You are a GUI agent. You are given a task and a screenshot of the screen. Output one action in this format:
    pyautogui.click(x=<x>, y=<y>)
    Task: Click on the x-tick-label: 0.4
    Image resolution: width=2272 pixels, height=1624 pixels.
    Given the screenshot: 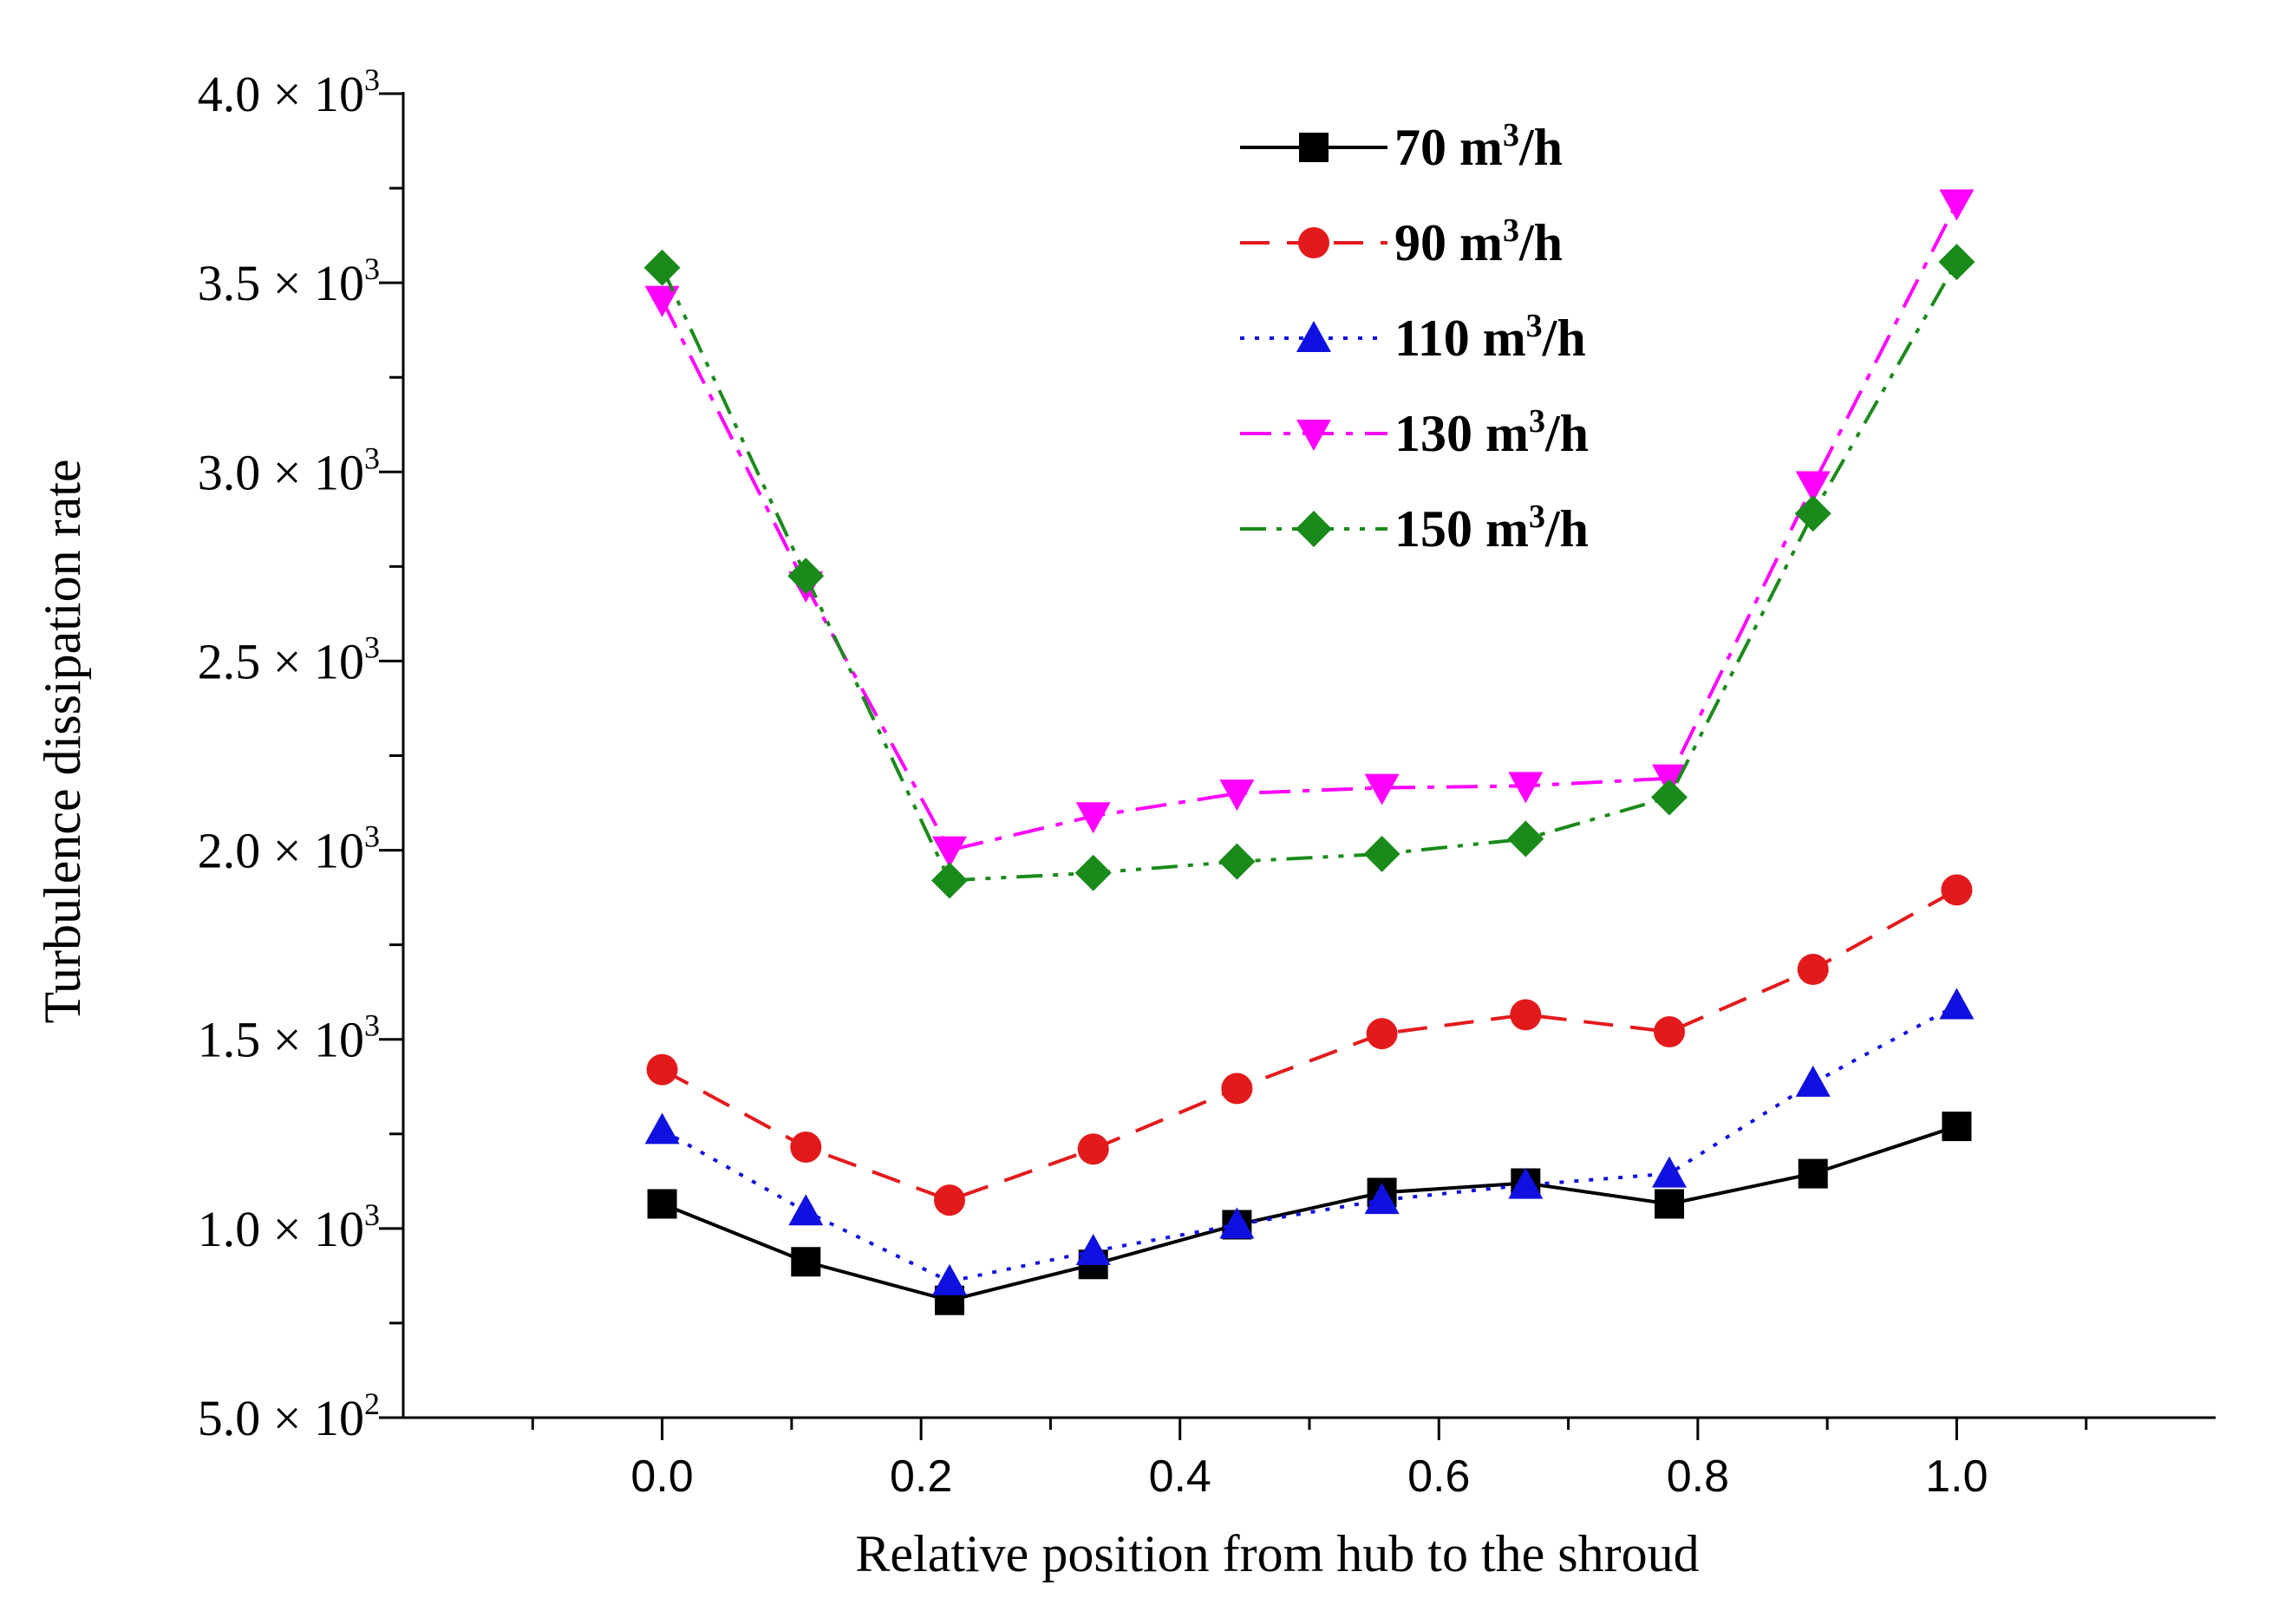 What is the action you would take?
    pyautogui.click(x=1180, y=1476)
    